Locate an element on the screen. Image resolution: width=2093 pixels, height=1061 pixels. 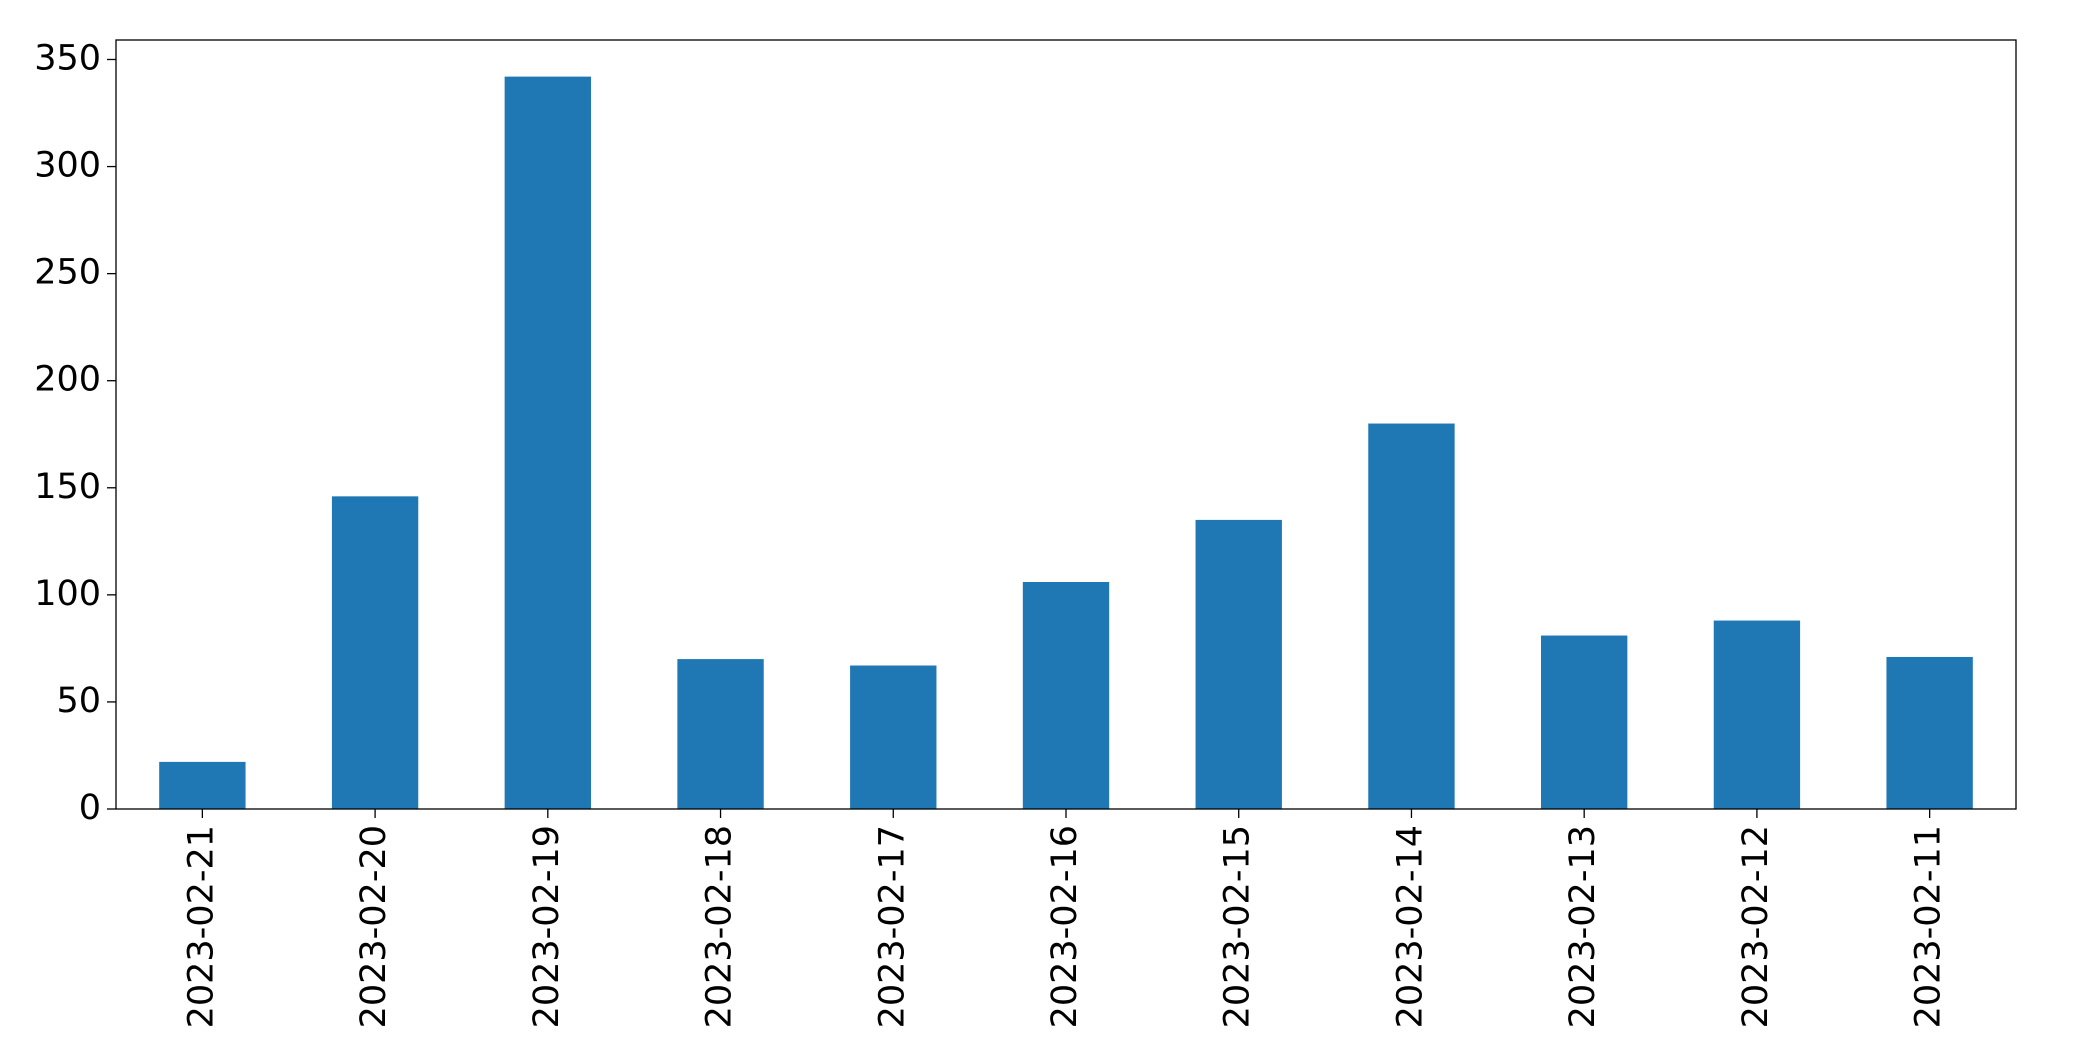
x-tick-label: 2023-02-17 is located at coordinates (892, 926).